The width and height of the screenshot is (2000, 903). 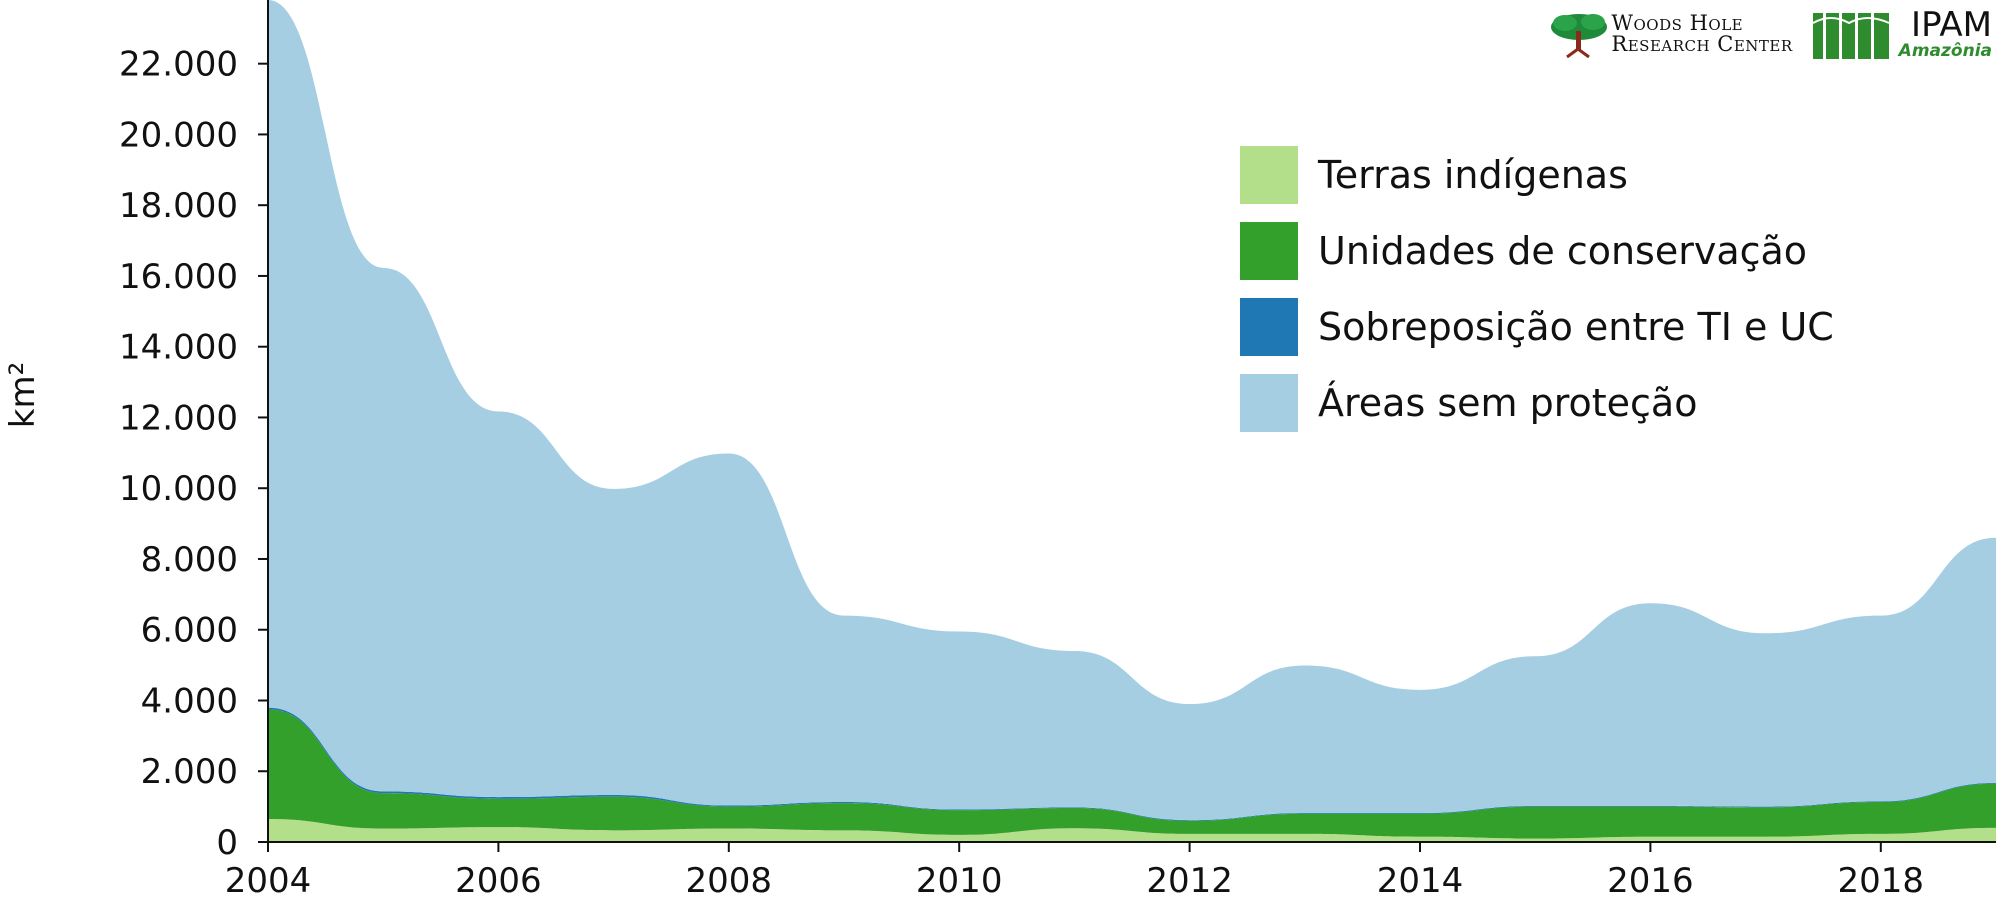 What do you see at coordinates (178, 65) in the screenshot?
I see `y-tick-label: 22.000` at bounding box center [178, 65].